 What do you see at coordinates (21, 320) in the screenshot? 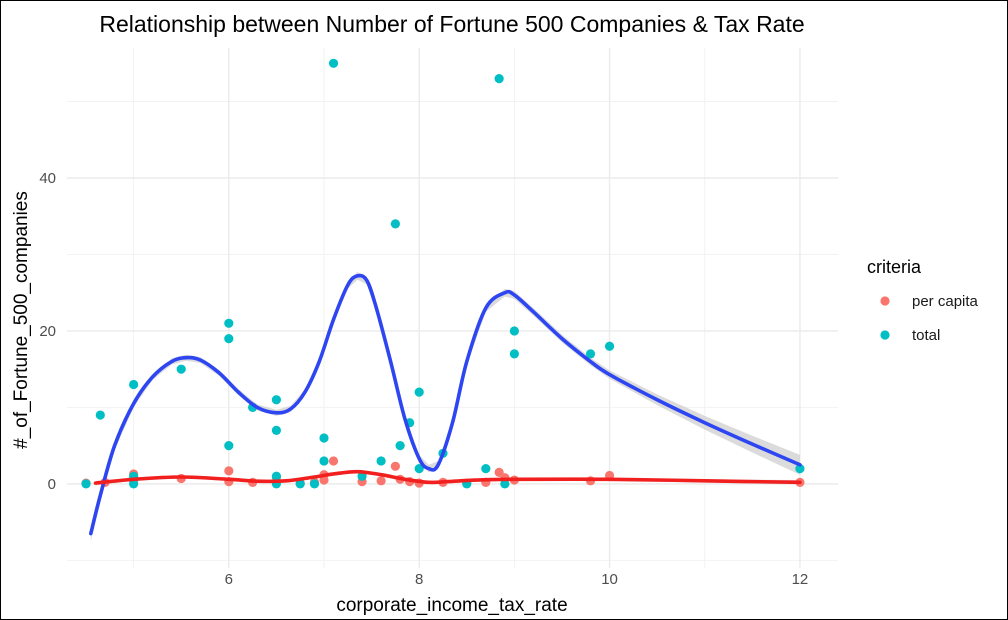
I see `y-axis-title: #_of_Fortune_500_companies` at bounding box center [21, 320].